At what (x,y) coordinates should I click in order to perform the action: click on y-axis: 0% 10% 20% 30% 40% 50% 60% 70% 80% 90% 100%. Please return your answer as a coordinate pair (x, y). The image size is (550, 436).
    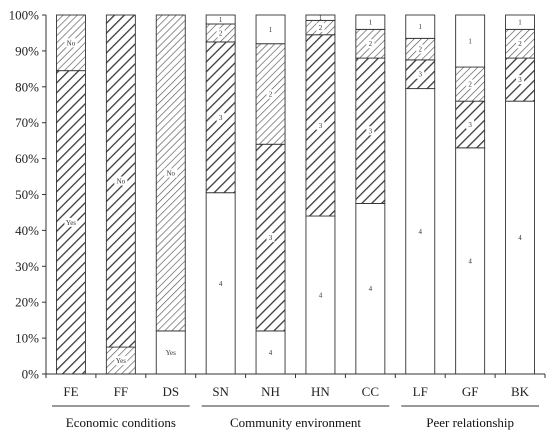
    Looking at the image, I should click on (28, 195).